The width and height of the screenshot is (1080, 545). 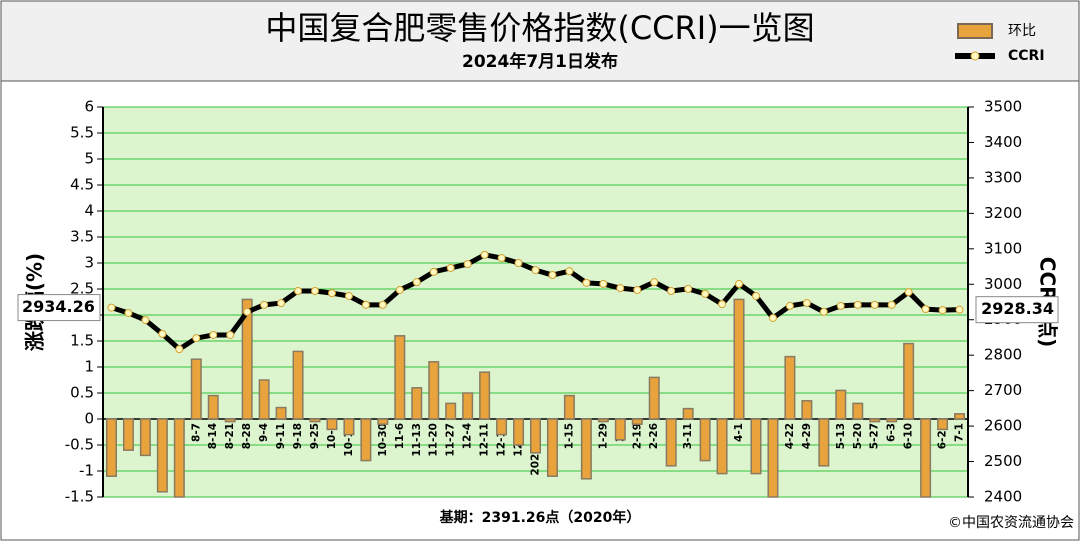 What do you see at coordinates (82, 289) in the screenshot?
I see `y-tick-label: 2.5` at bounding box center [82, 289].